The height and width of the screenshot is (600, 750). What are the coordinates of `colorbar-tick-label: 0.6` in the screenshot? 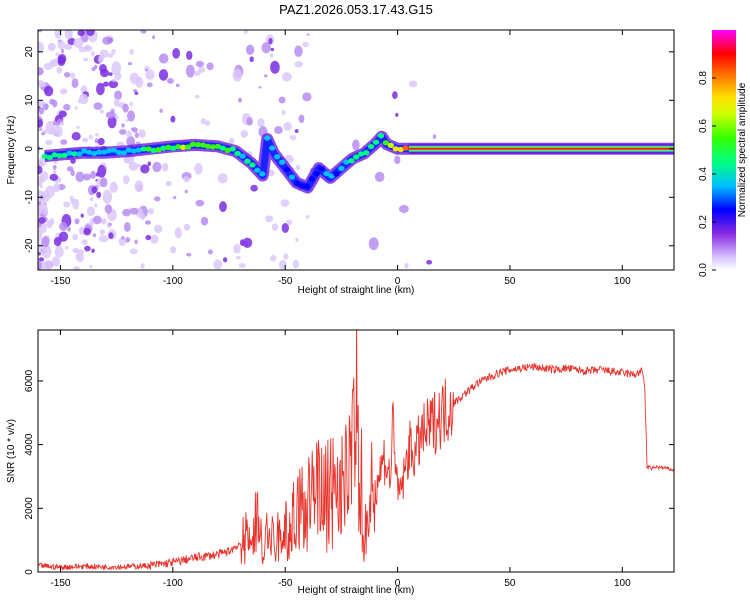 It's located at (703, 126).